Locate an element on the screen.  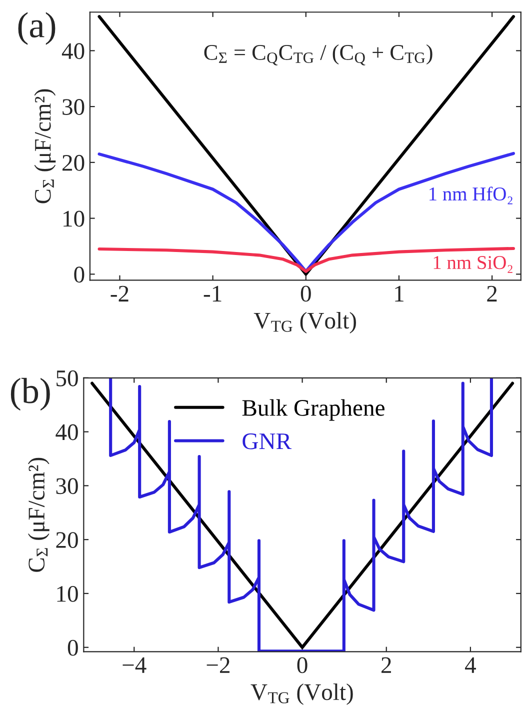
x-tick-label: 1 is located at coordinates (399, 294).